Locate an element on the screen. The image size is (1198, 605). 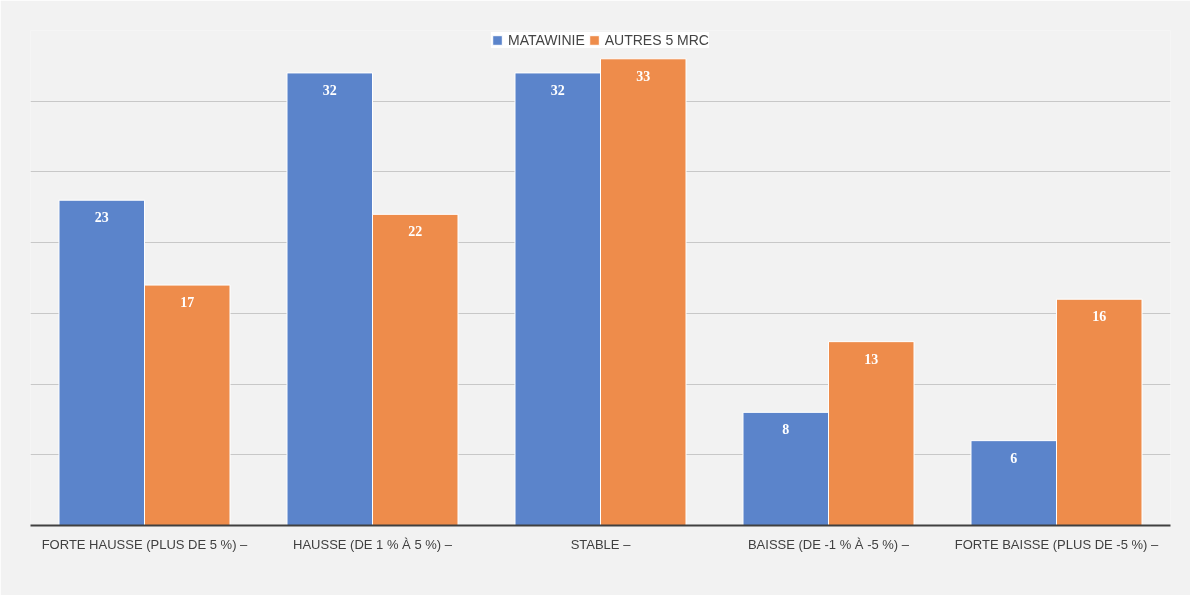
x-tick-label: STABLE – is located at coordinates (601, 544).